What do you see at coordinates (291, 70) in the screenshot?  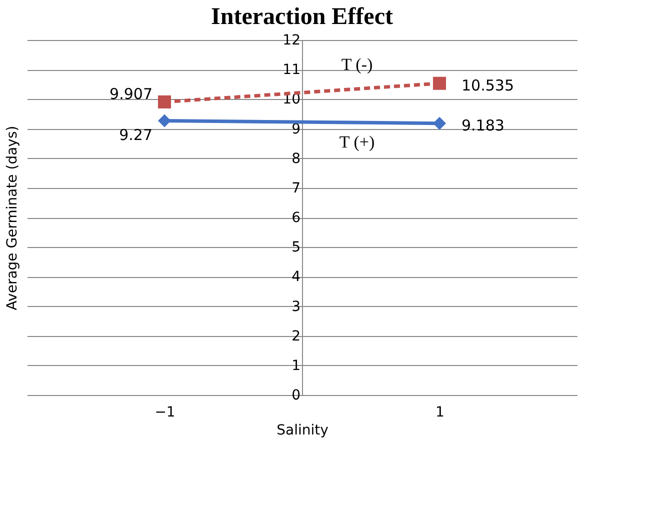 I see `y-tick-label: 11` at bounding box center [291, 70].